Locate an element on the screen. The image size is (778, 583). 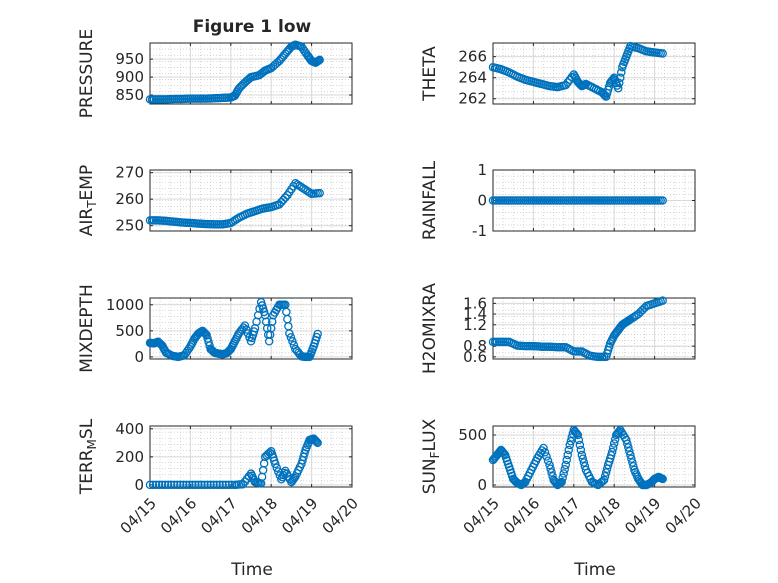
y-tick-label: 200 is located at coordinates (129, 457).